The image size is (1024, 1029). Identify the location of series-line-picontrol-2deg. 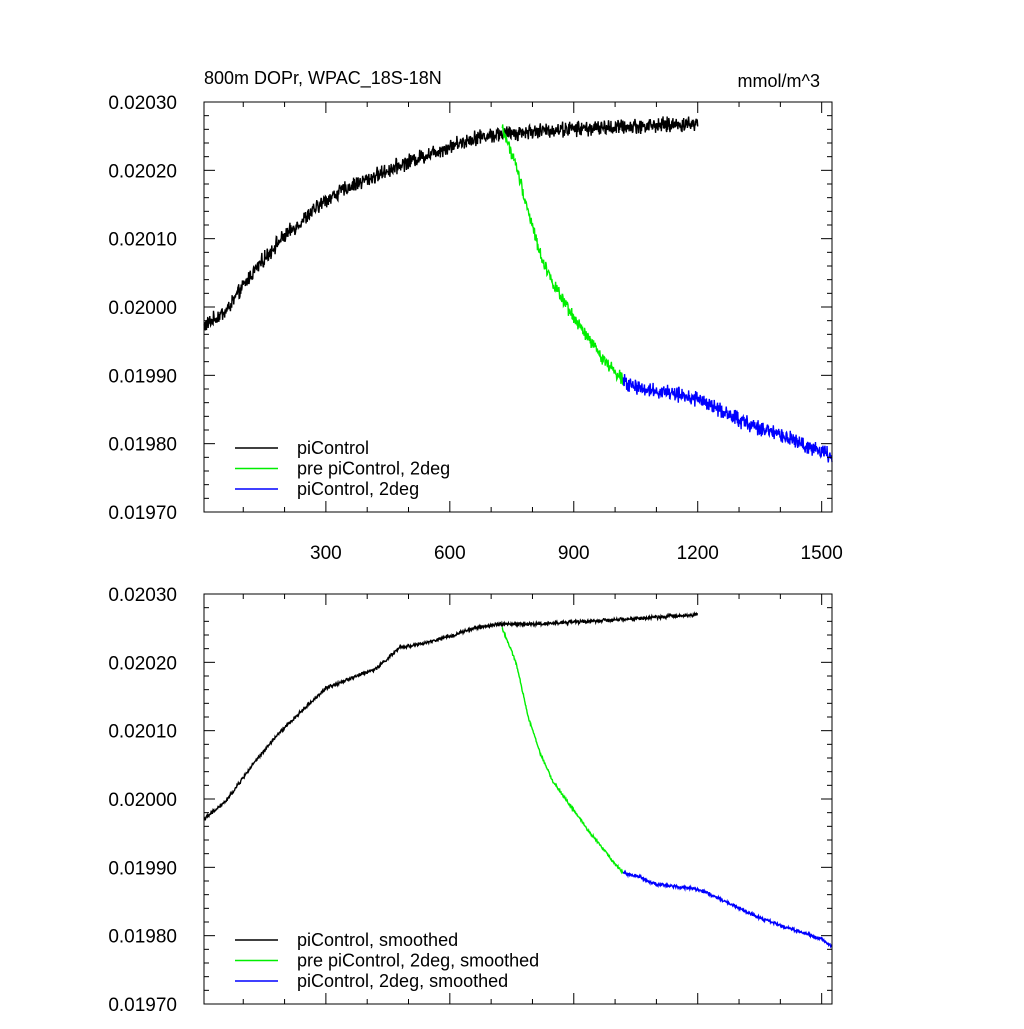
(727, 418).